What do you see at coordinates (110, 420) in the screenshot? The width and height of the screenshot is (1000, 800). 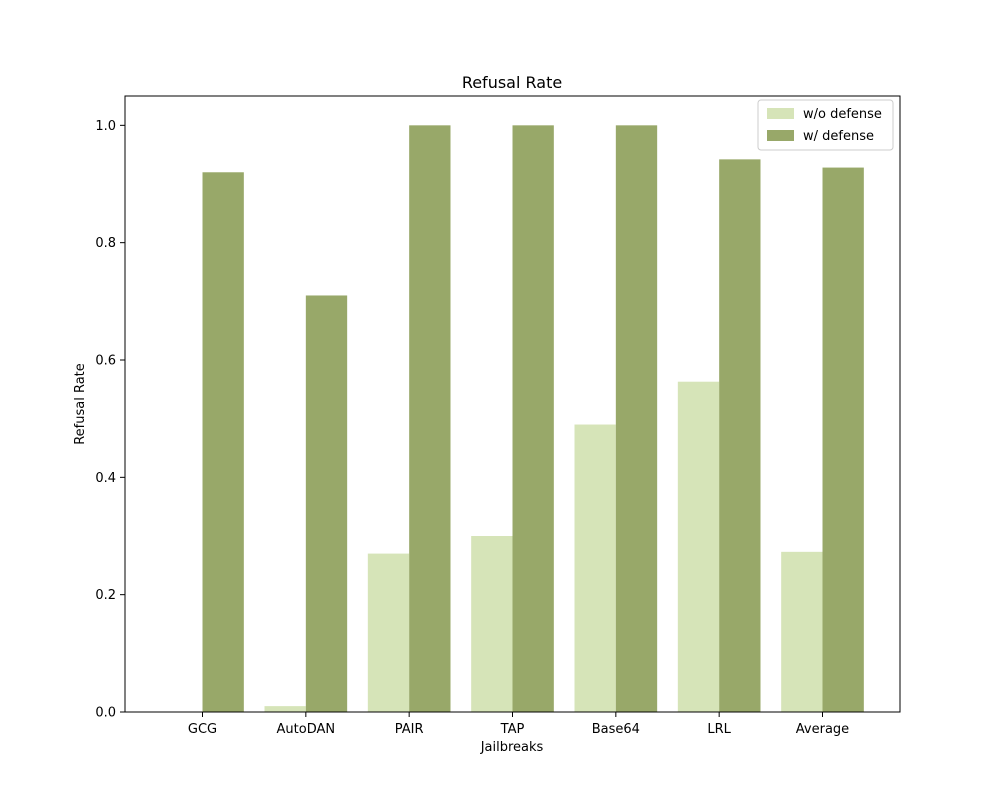 I see `y-axis: 0.0 0.2 0.4 0.6 0.8 1.0` at bounding box center [110, 420].